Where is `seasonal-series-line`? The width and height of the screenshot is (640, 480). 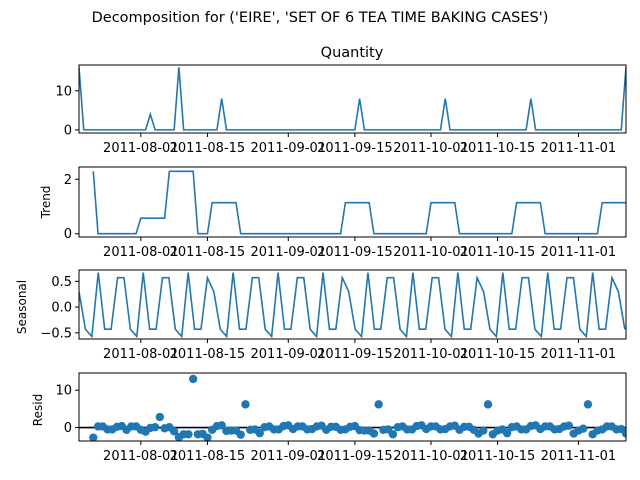
seasonal-series-line is located at coordinates (352, 305).